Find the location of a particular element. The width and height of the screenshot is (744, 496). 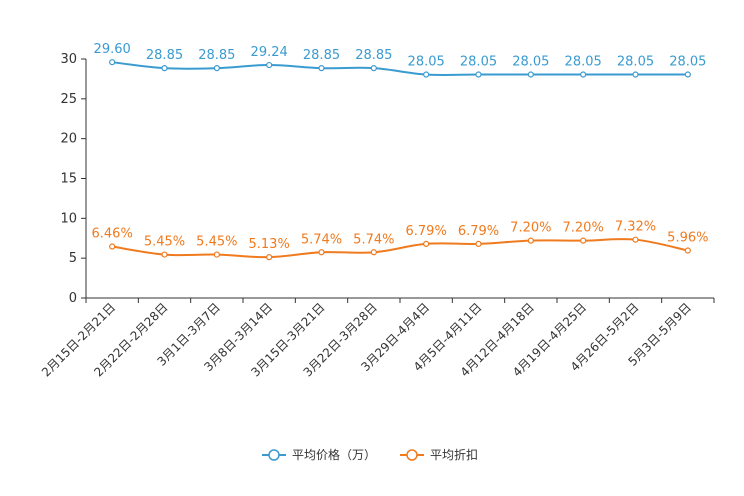

data-label: 29.24 is located at coordinates (269, 52).